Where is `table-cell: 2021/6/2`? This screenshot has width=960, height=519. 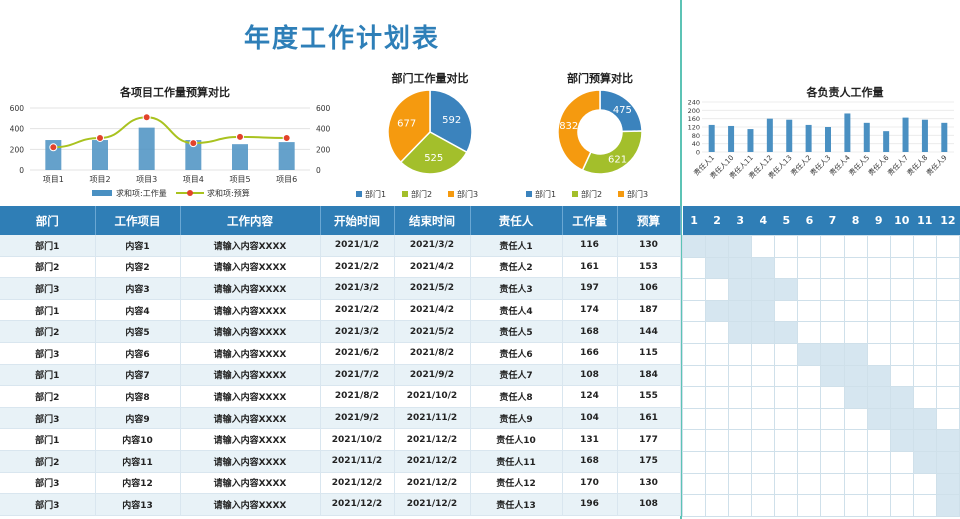 table-cell: 2021/6/2 is located at coordinates (357, 353).